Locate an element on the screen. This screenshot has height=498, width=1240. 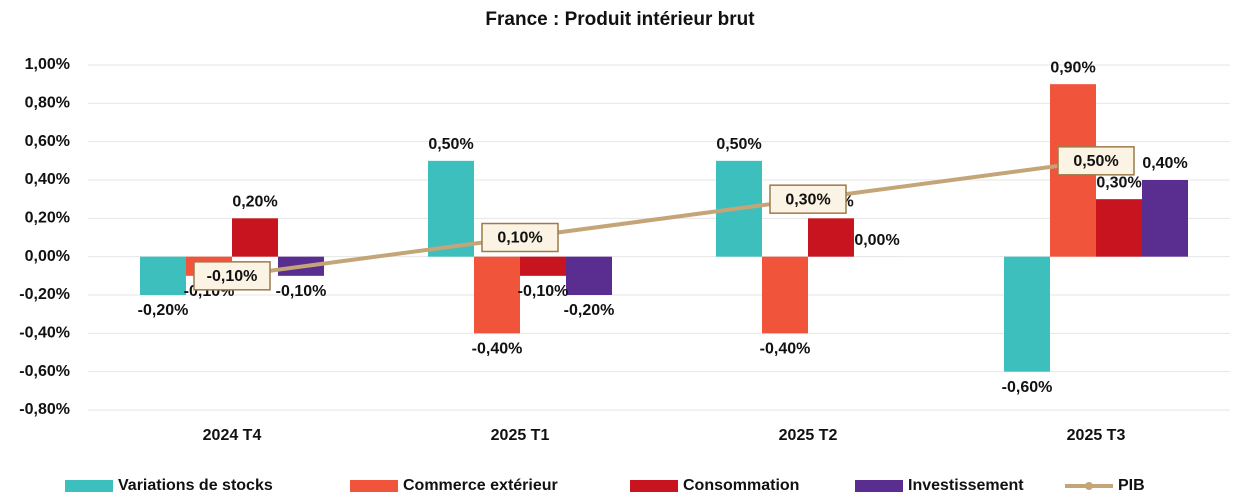
y-tick-label: 0,00% is located at coordinates (47, 256).